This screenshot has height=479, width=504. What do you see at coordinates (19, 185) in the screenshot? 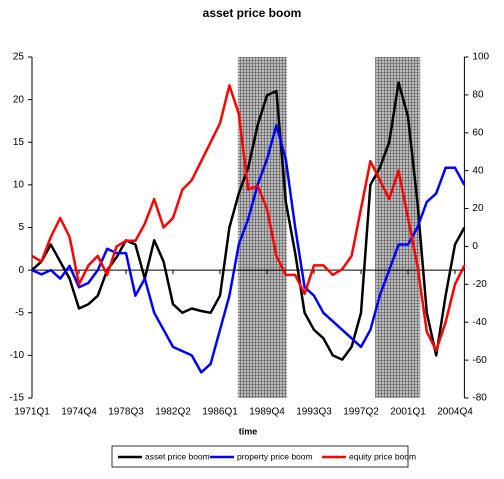
I see `y-tick-label: 10` at bounding box center [19, 185].